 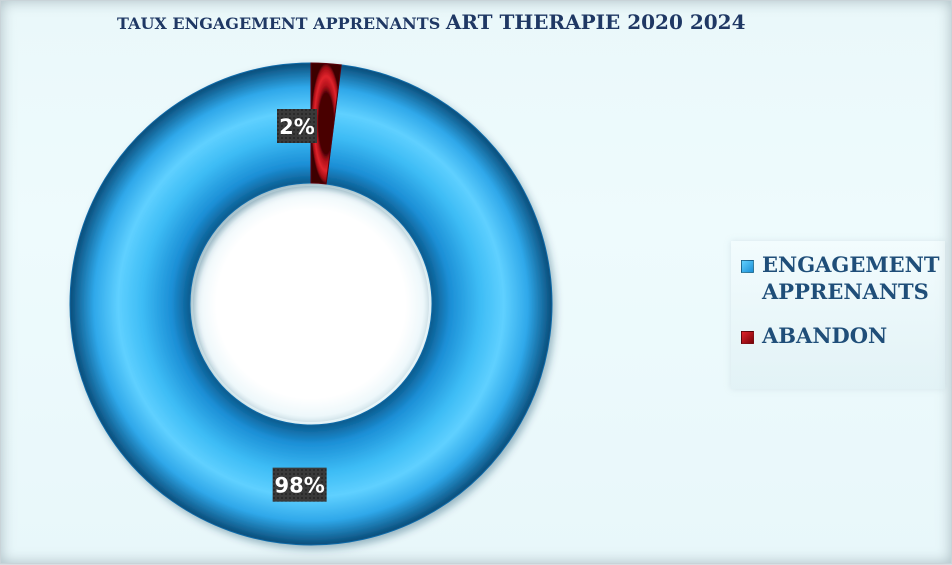 I want to click on chart-title-part2: ART THERAPIE 2020 2024, so click(x=595, y=22).